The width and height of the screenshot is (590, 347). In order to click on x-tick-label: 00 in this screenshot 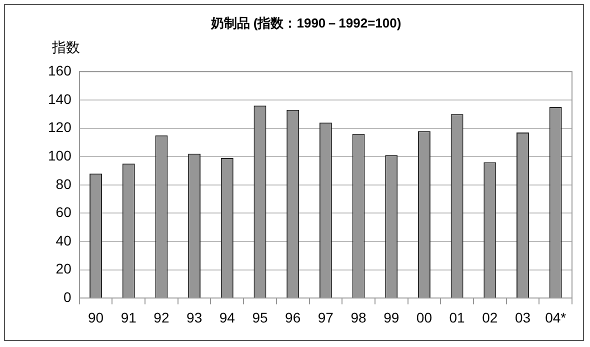, I will do `click(424, 317)`.